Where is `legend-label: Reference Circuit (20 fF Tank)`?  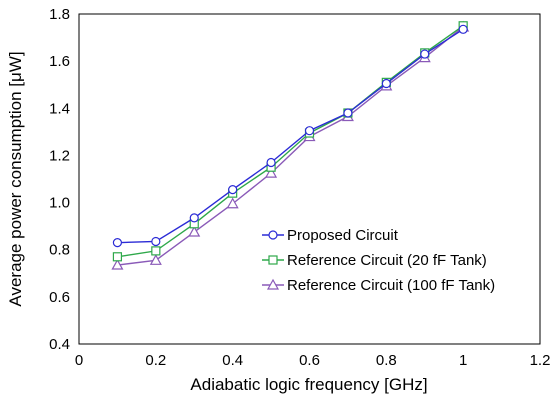
legend-label: Reference Circuit (20 fF Tank) is located at coordinates (387, 260).